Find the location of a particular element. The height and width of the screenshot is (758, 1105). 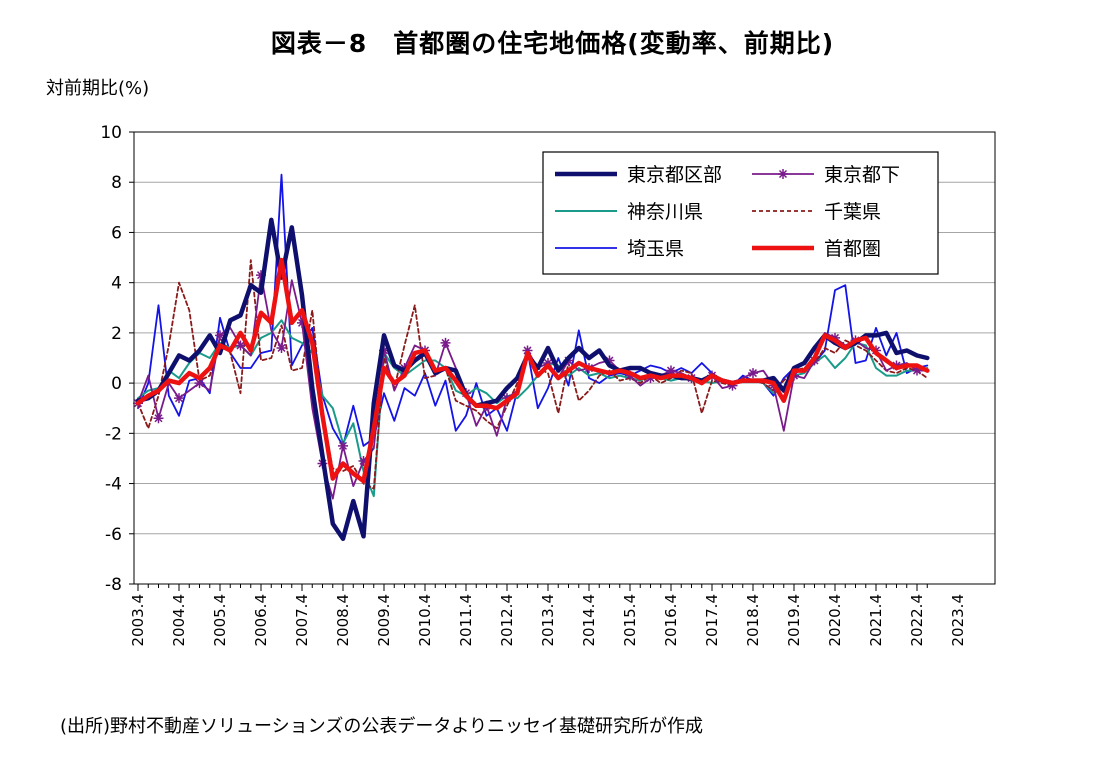

legend-item: 東京都区部 is located at coordinates (638, 175).